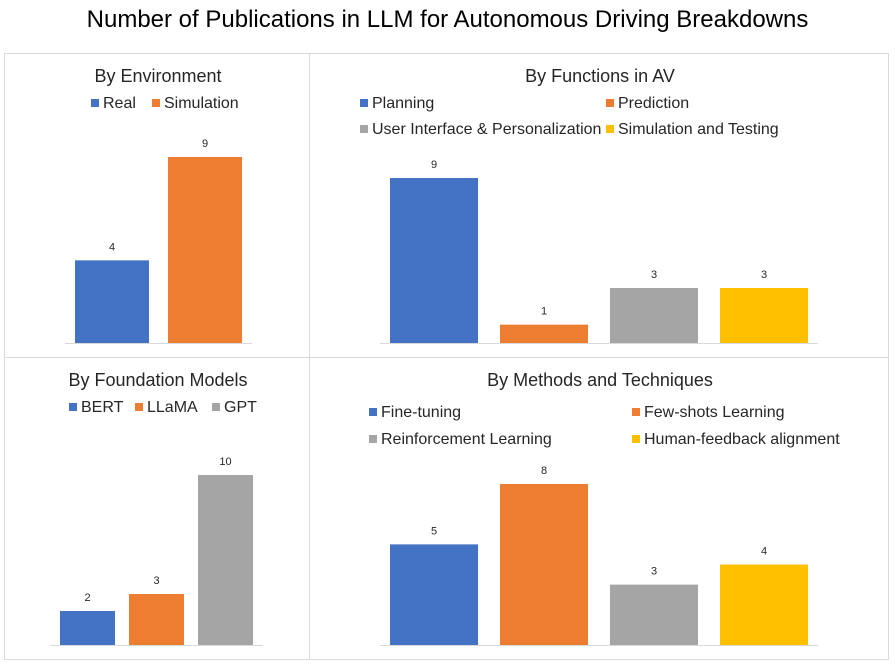 The width and height of the screenshot is (895, 664). Describe the element at coordinates (434, 260) in the screenshot. I see `bar-planning` at that location.